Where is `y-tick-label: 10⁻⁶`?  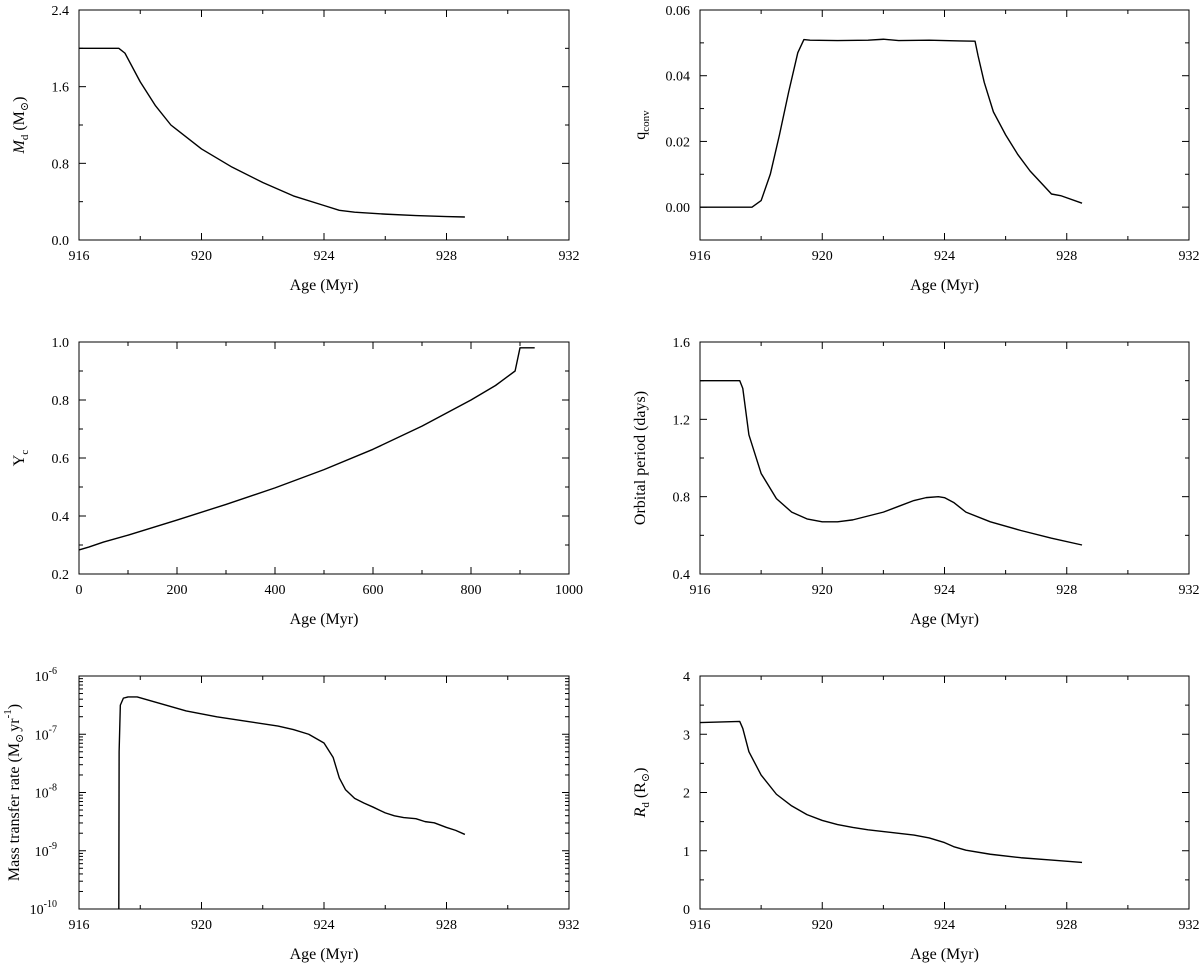
y-tick-label: 10⁻⁶ is located at coordinates (46, 675).